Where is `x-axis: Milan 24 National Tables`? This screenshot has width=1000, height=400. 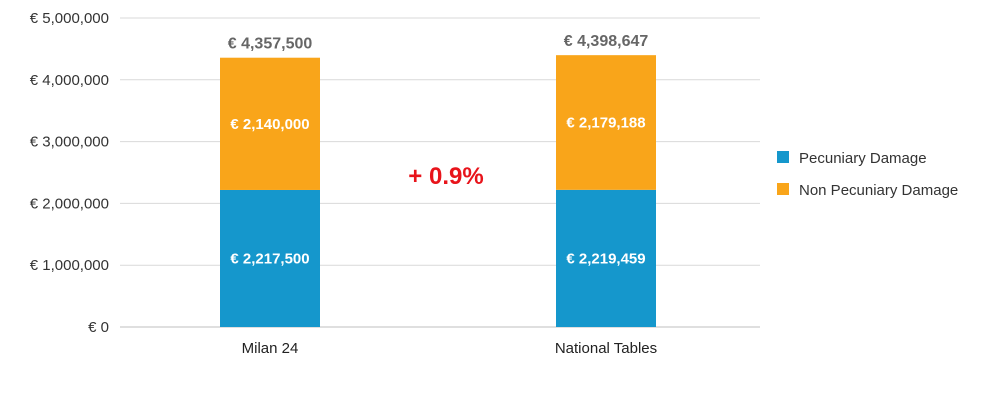 x-axis: Milan 24 National Tables is located at coordinates (450, 348).